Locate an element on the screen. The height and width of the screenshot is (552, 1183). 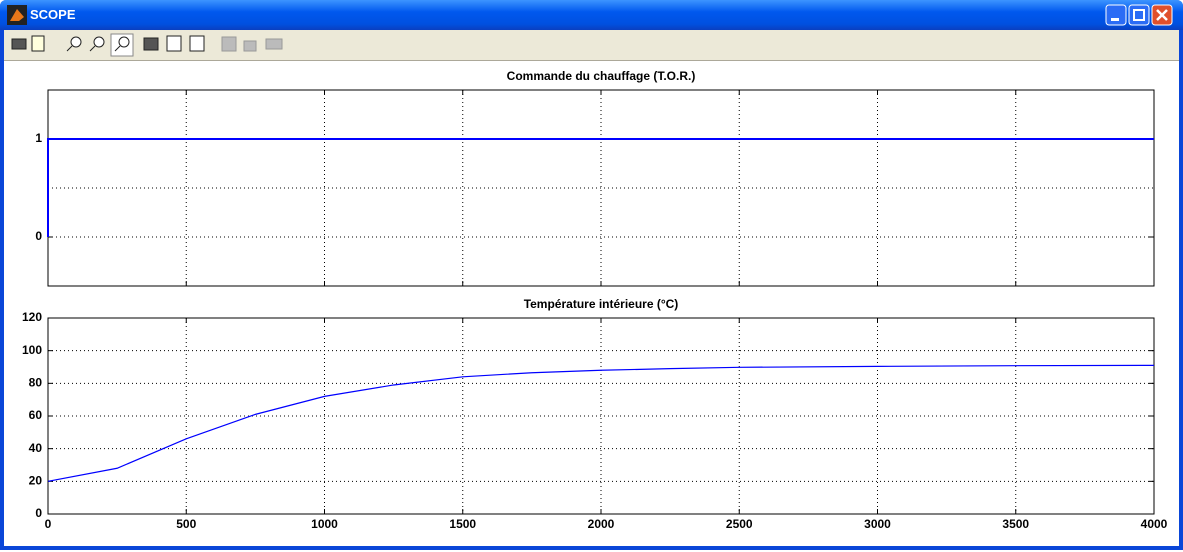
float-button is located at coordinates (229, 44).